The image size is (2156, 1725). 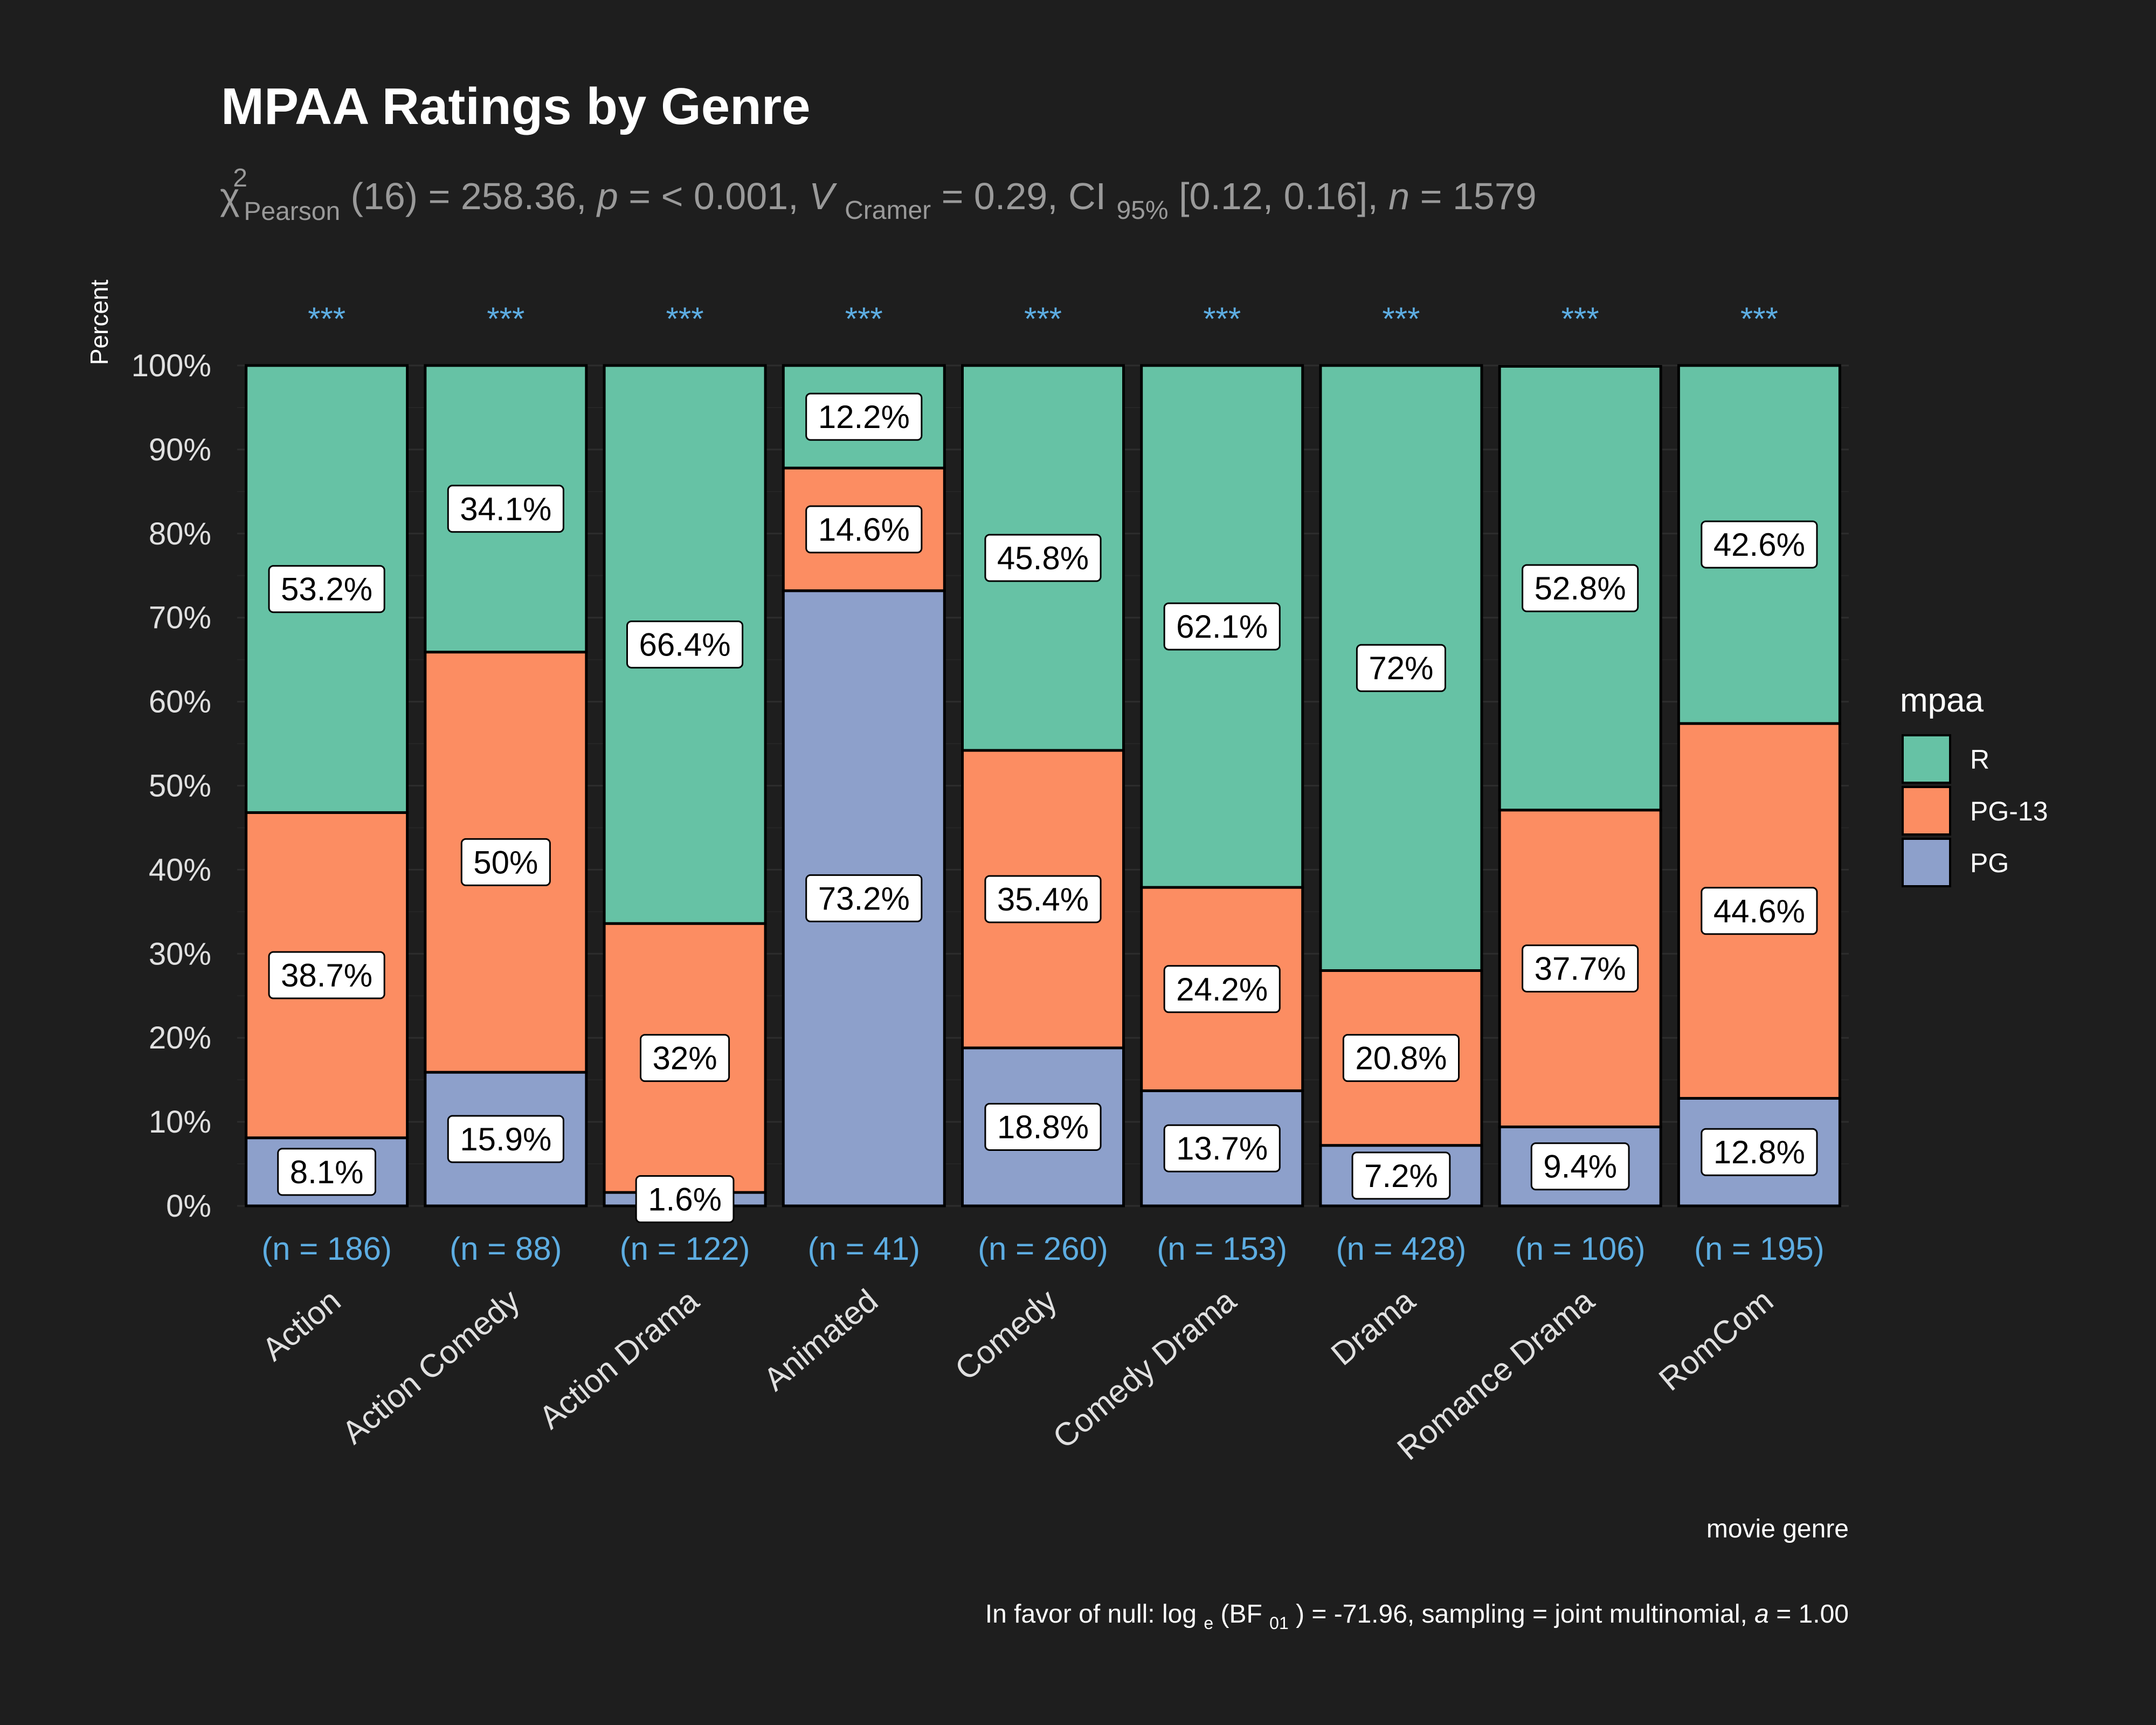 I want to click on data-label: 1.6%, so click(x=685, y=1199).